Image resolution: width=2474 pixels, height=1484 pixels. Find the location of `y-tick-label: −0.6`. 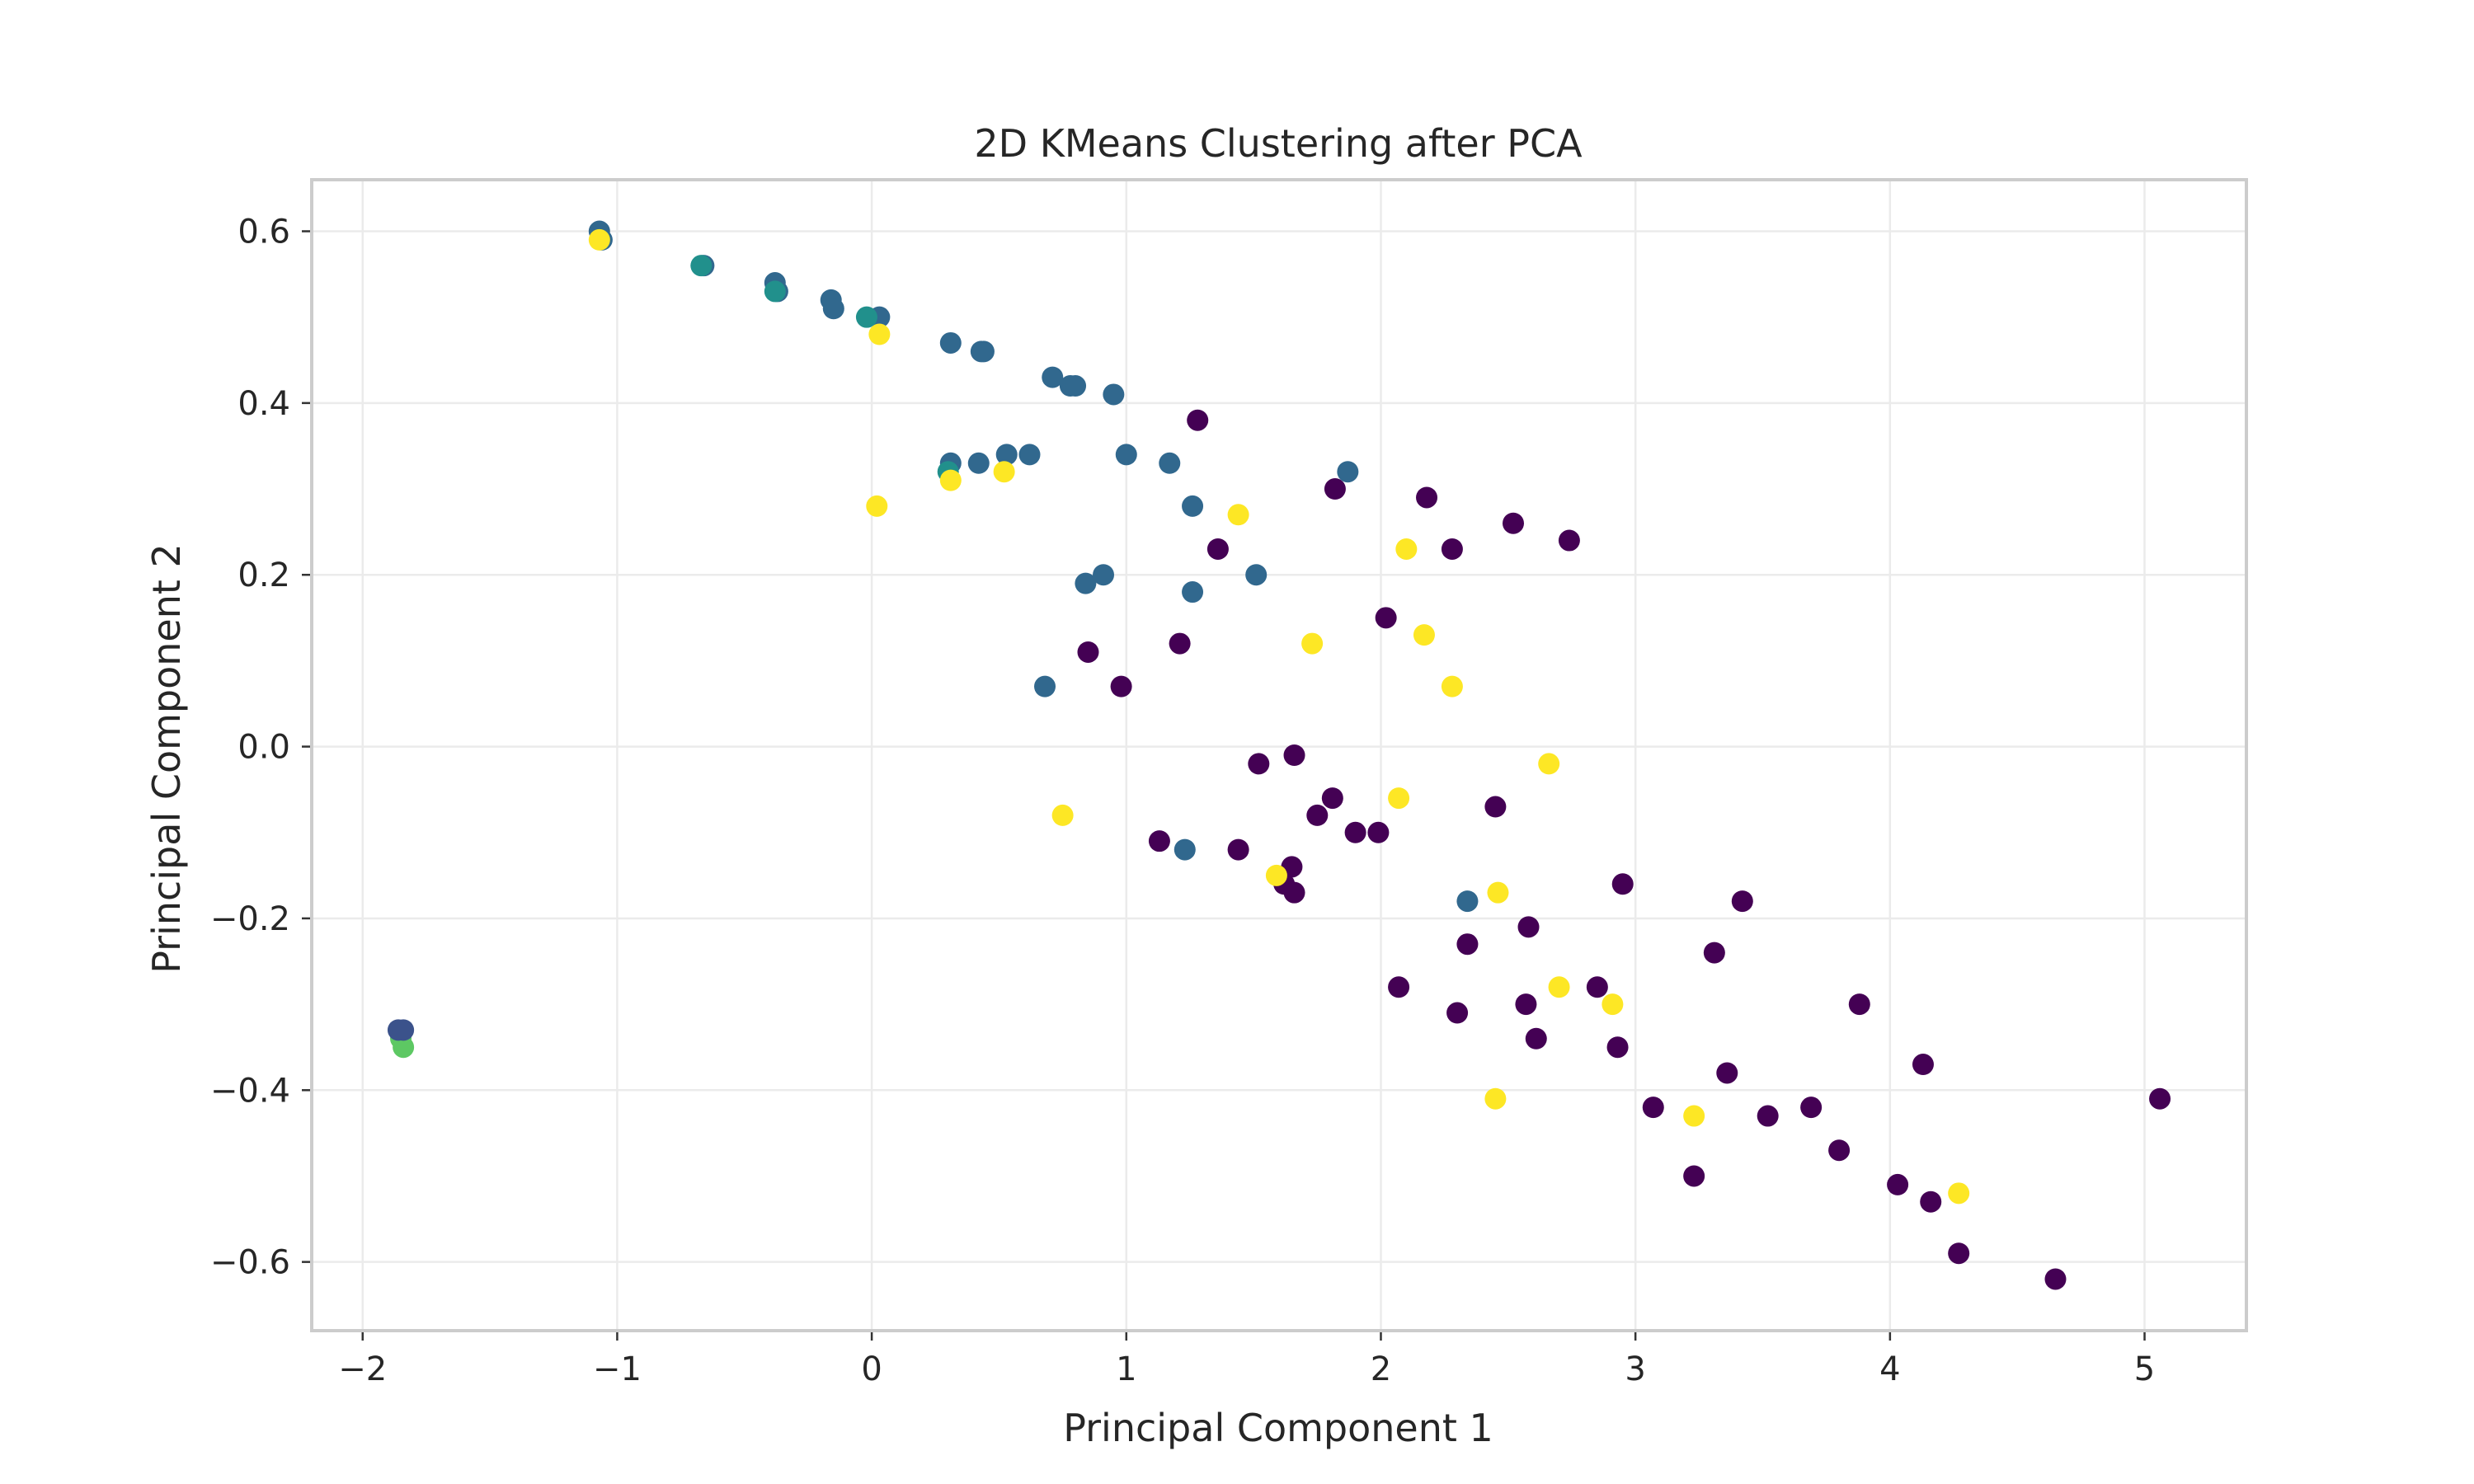

y-tick-label: −0.6 is located at coordinates (250, 1263).